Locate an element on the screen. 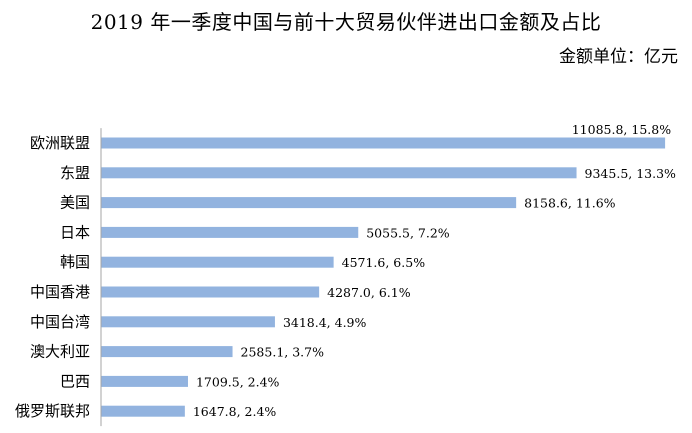  data-label: 4571.6, 6.5% is located at coordinates (384, 262).